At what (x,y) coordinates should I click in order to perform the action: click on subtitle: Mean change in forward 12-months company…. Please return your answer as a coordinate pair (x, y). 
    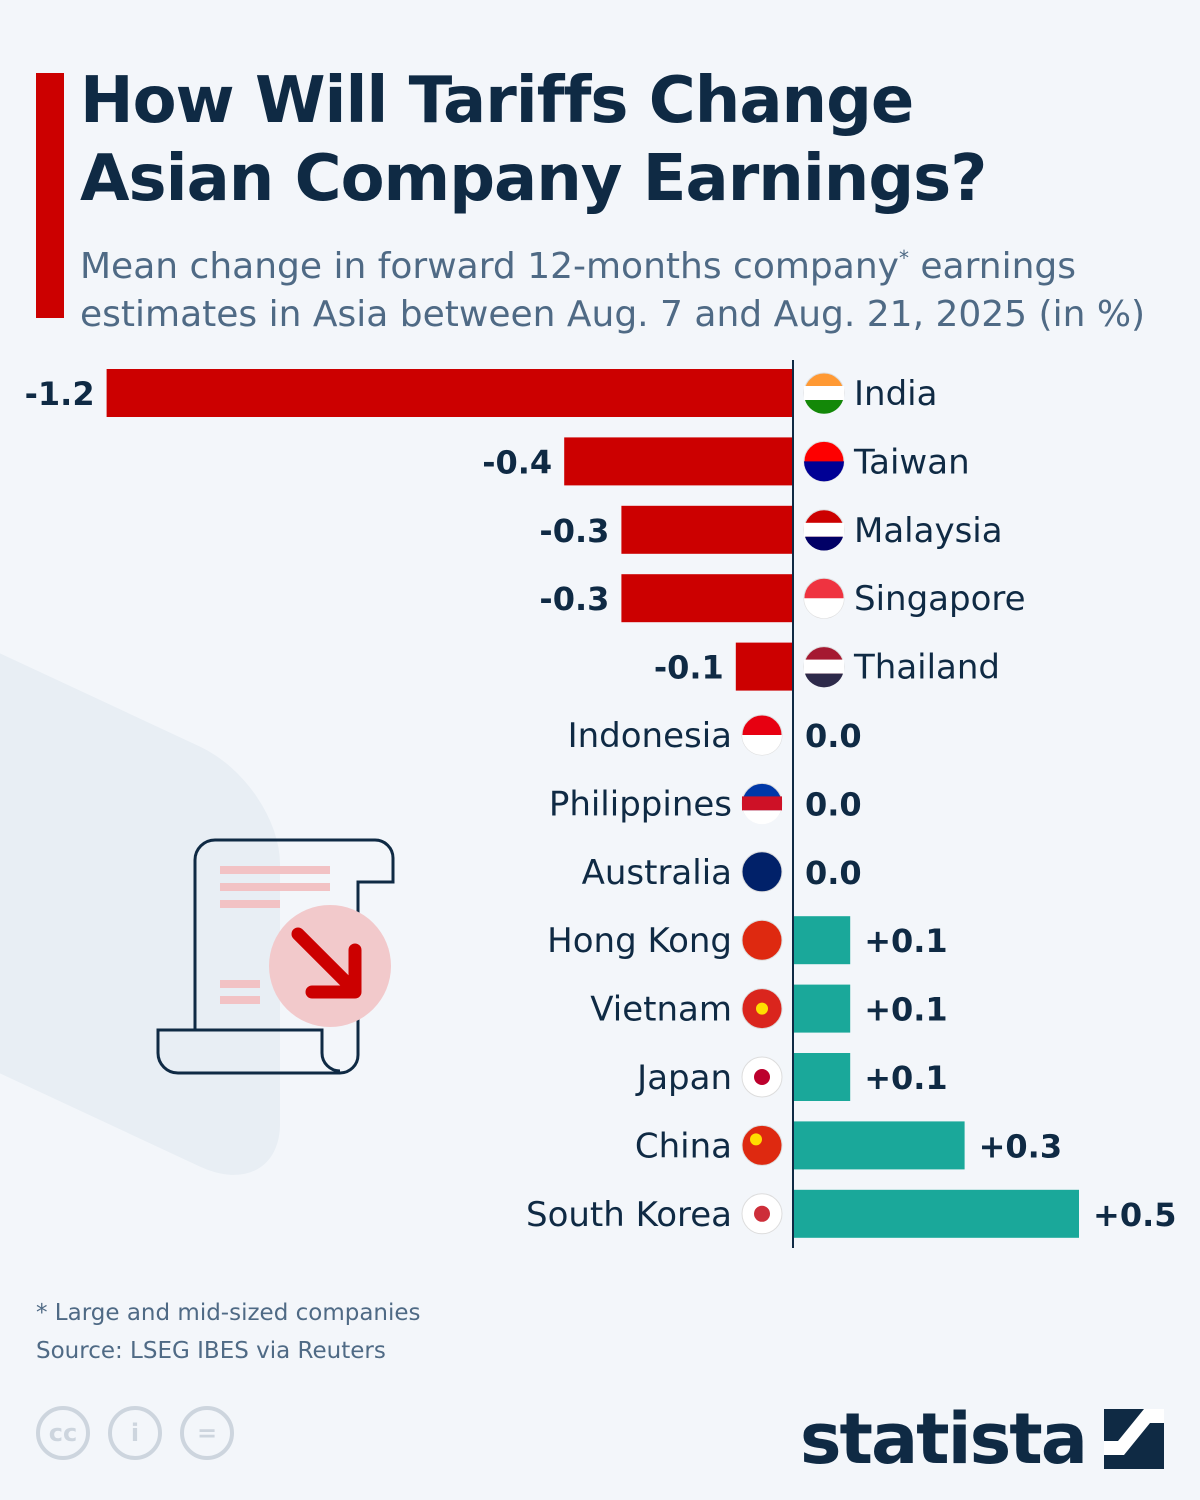
    Looking at the image, I should click on (612, 286).